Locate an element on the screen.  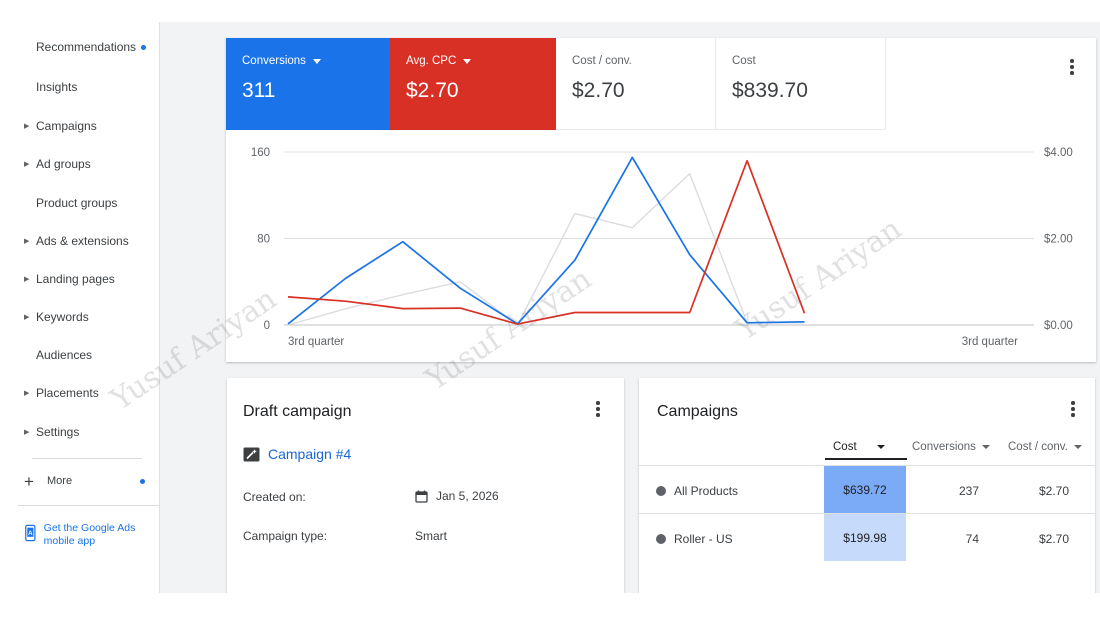
column-header-conversions: Conversions is located at coordinates (951, 447).